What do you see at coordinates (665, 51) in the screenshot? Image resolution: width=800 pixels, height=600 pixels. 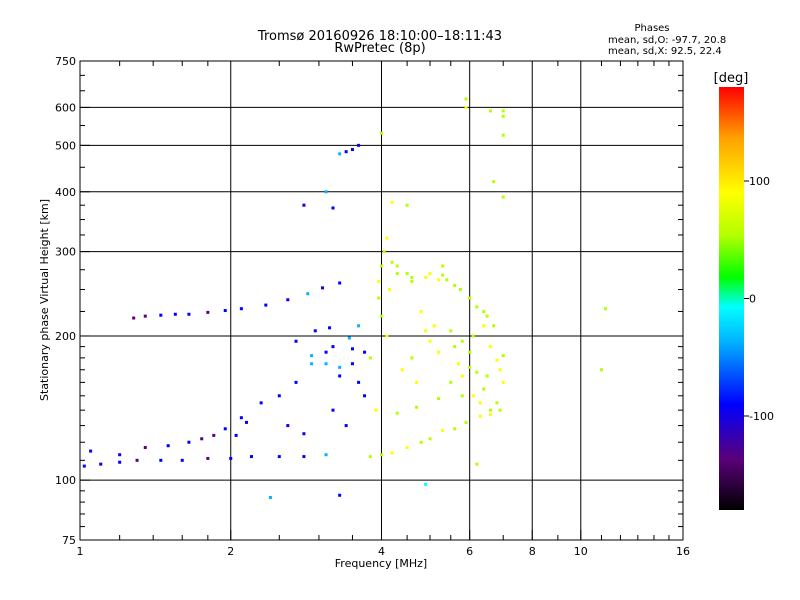 I see `stats-line-x: mean, sd,X: 92.5, 22.4` at bounding box center [665, 51].